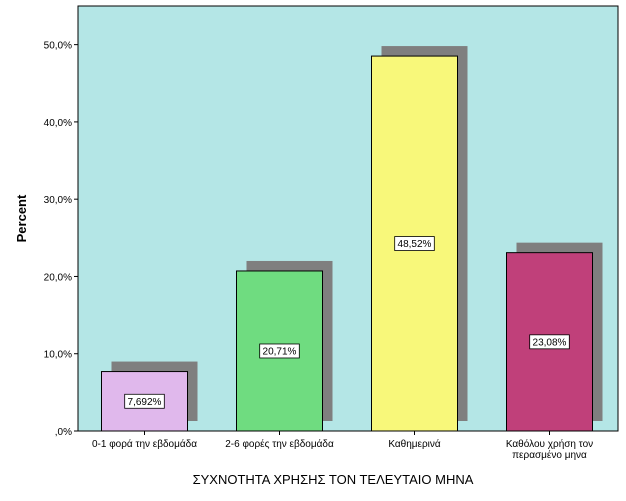 The height and width of the screenshot is (501, 626). What do you see at coordinates (58, 200) in the screenshot?
I see `y-tick-label: 30,0%` at bounding box center [58, 200].